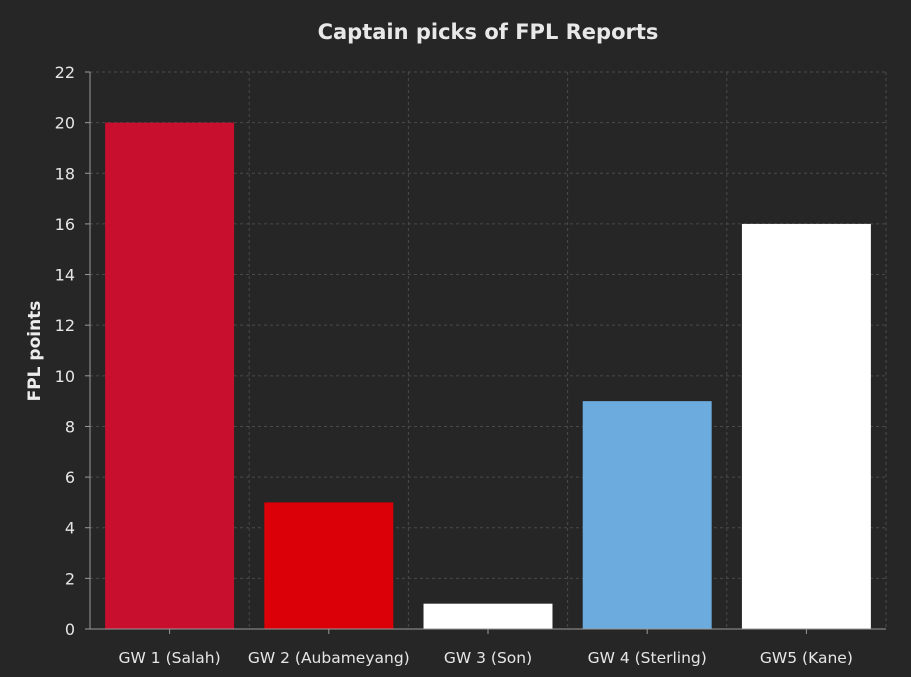 The height and width of the screenshot is (677, 911). I want to click on y-tick-label: 12, so click(65, 325).